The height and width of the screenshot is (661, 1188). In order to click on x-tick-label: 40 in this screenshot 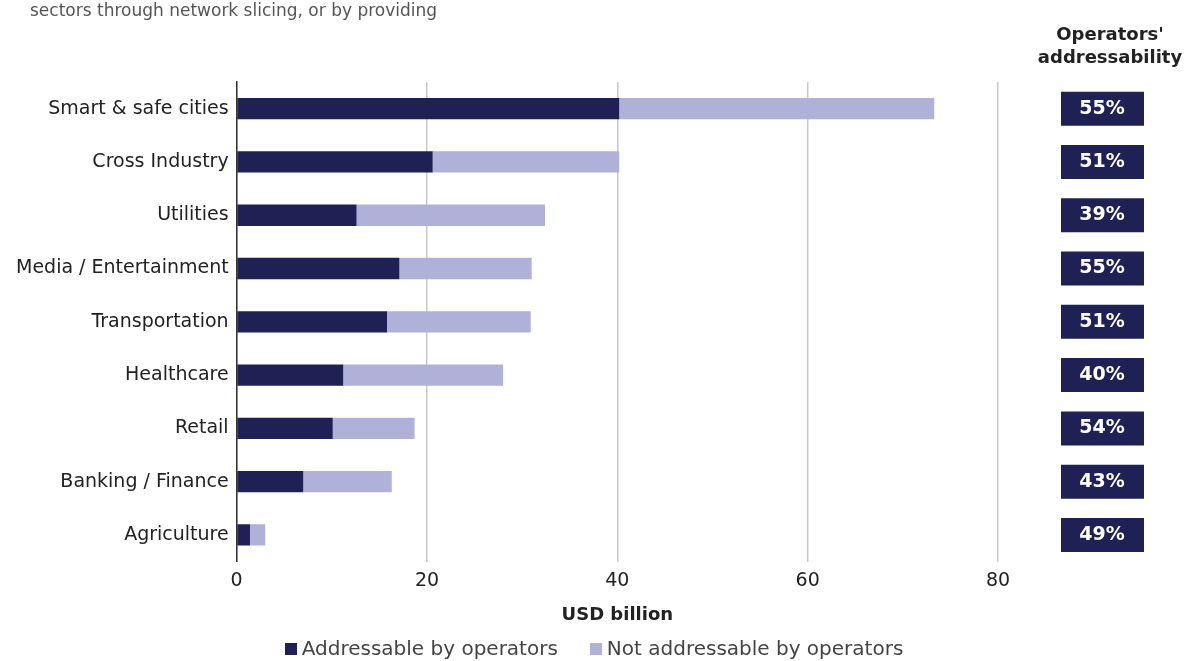, I will do `click(617, 578)`.